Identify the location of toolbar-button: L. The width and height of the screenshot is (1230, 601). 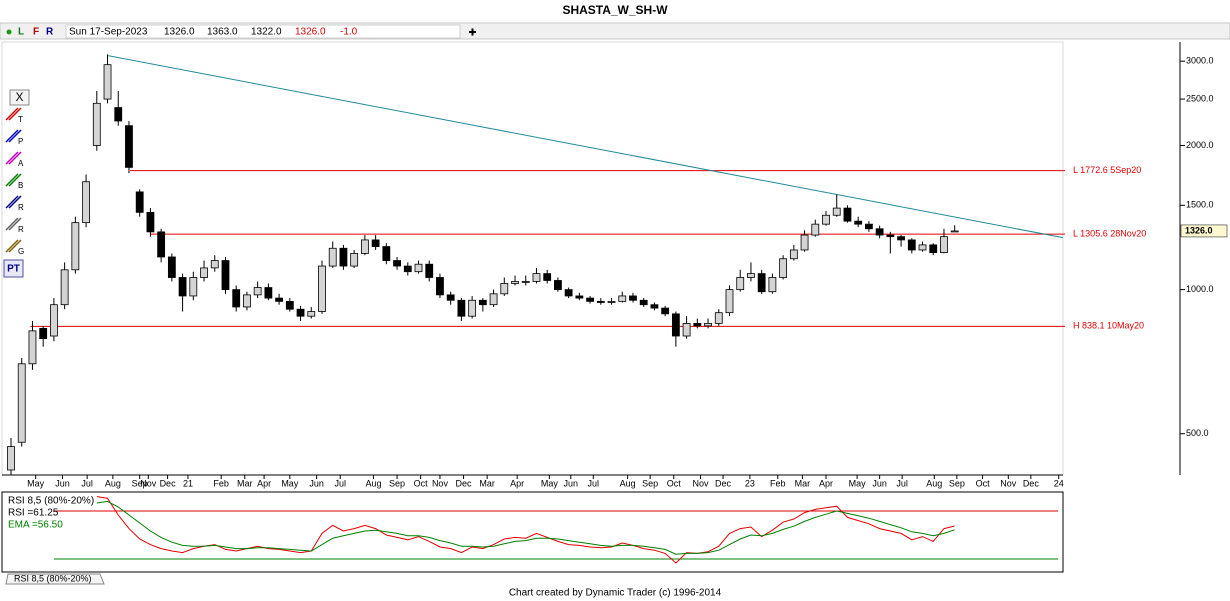
(21, 32).